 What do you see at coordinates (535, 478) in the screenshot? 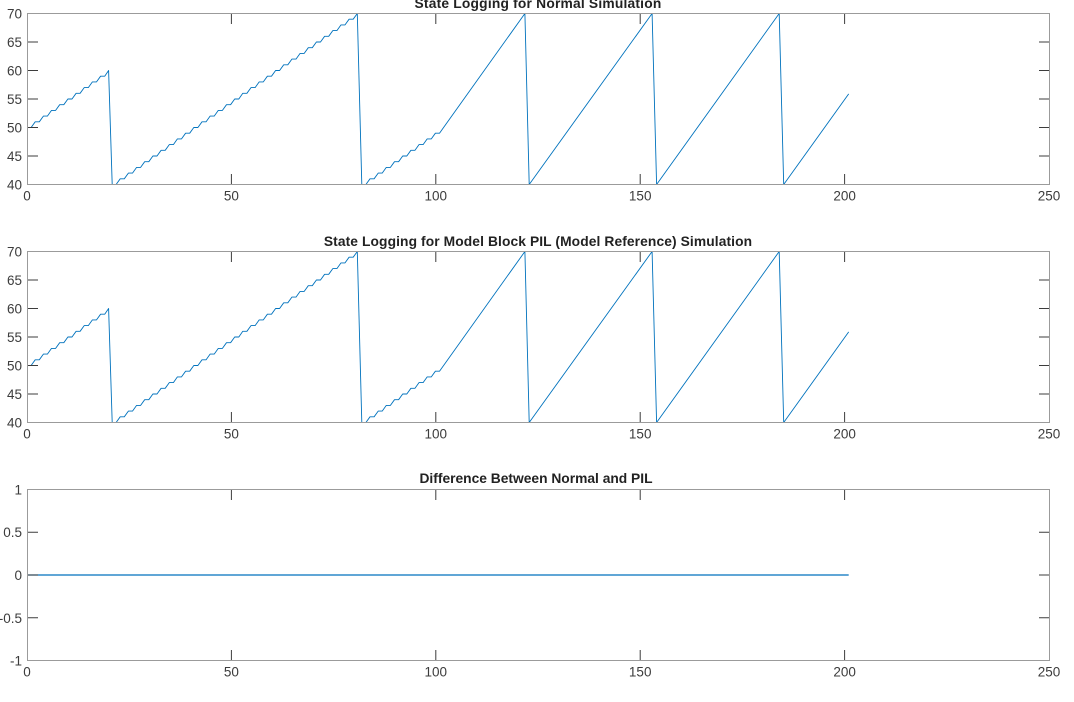
I see `svg-text:Difference Between Normal and: Difference Between Normal and PIL` at bounding box center [535, 478].